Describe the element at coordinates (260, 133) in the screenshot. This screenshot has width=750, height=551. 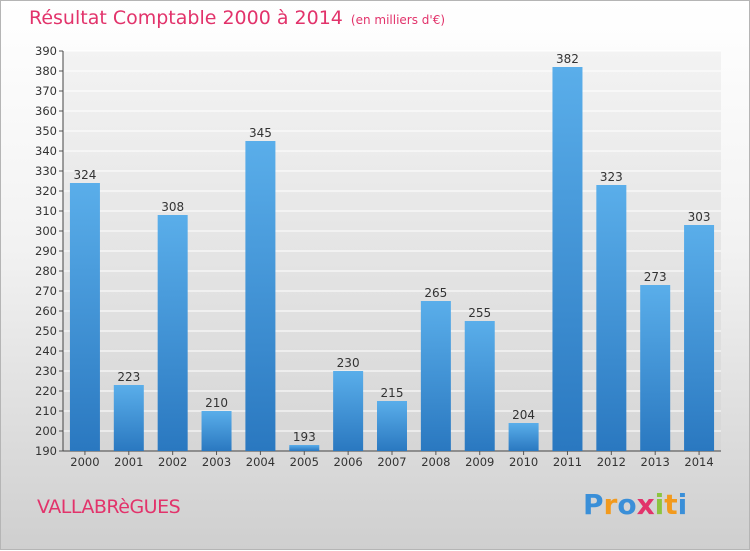
I see `data-label: 345` at that location.